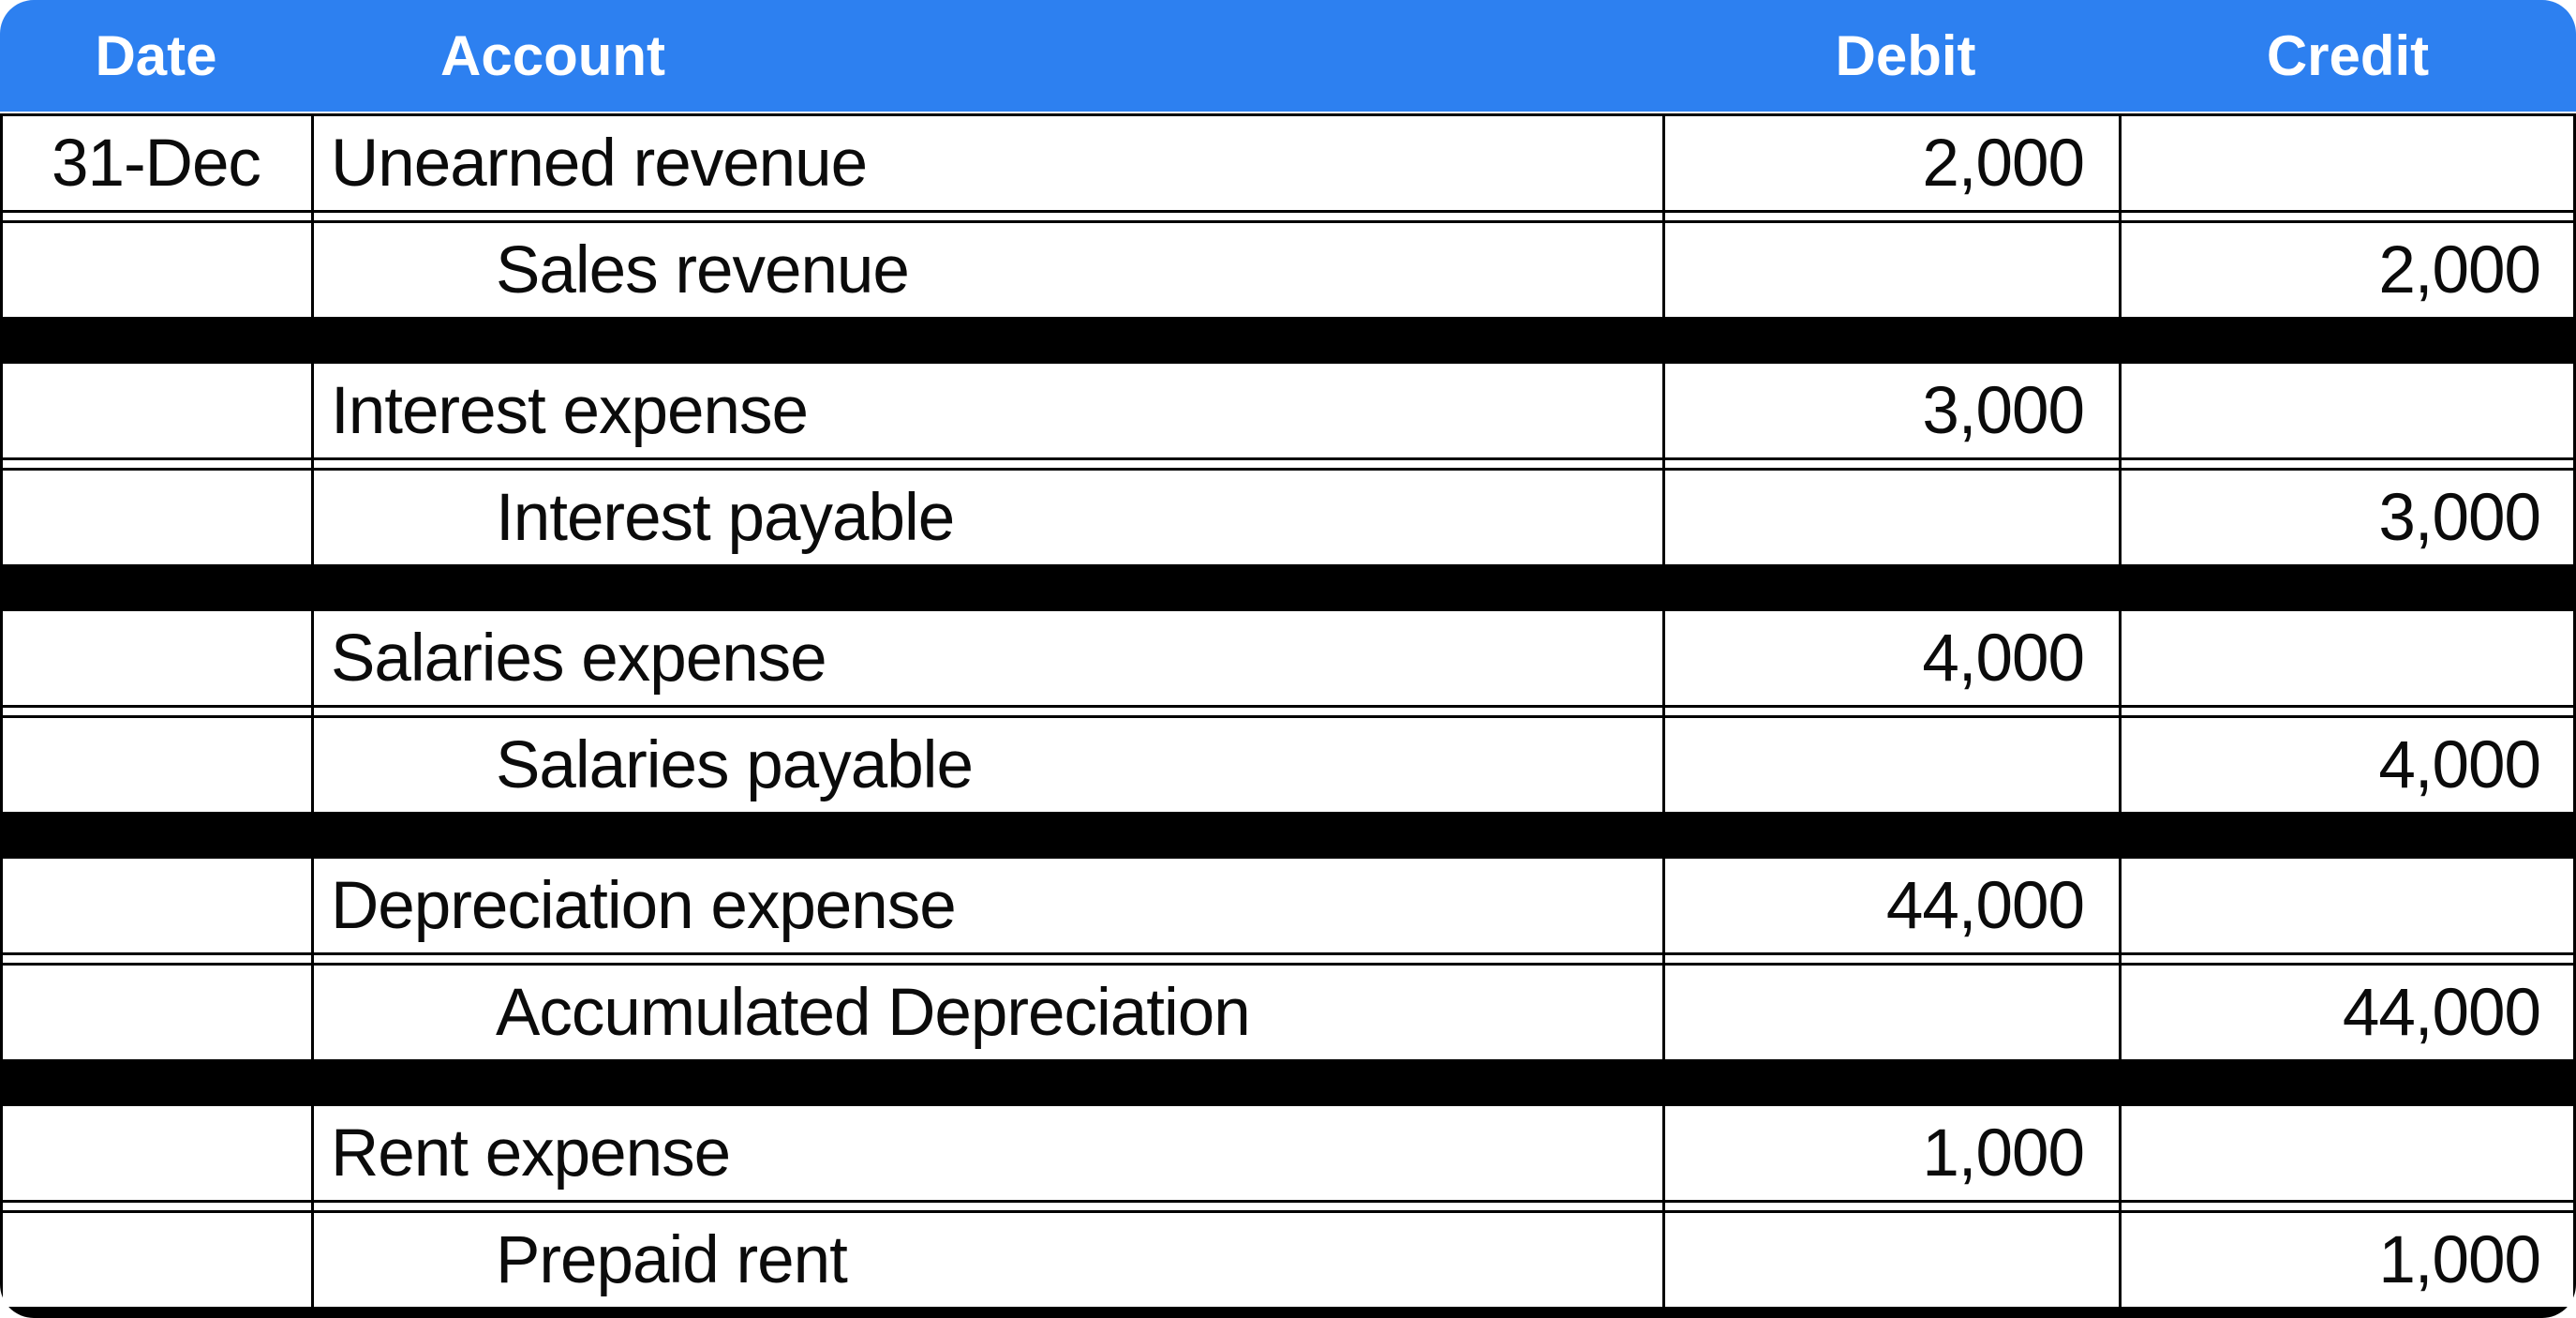  I want to click on column-header-date: Date, so click(156, 55).